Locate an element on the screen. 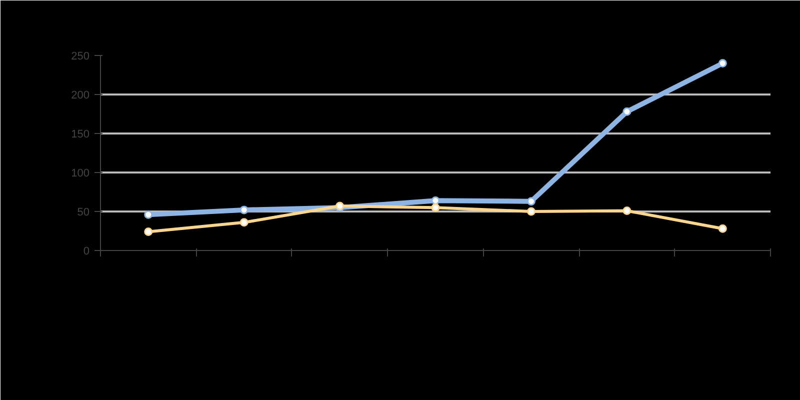 This screenshot has height=400, width=800. y-tick-label: 100 is located at coordinates (80, 174).